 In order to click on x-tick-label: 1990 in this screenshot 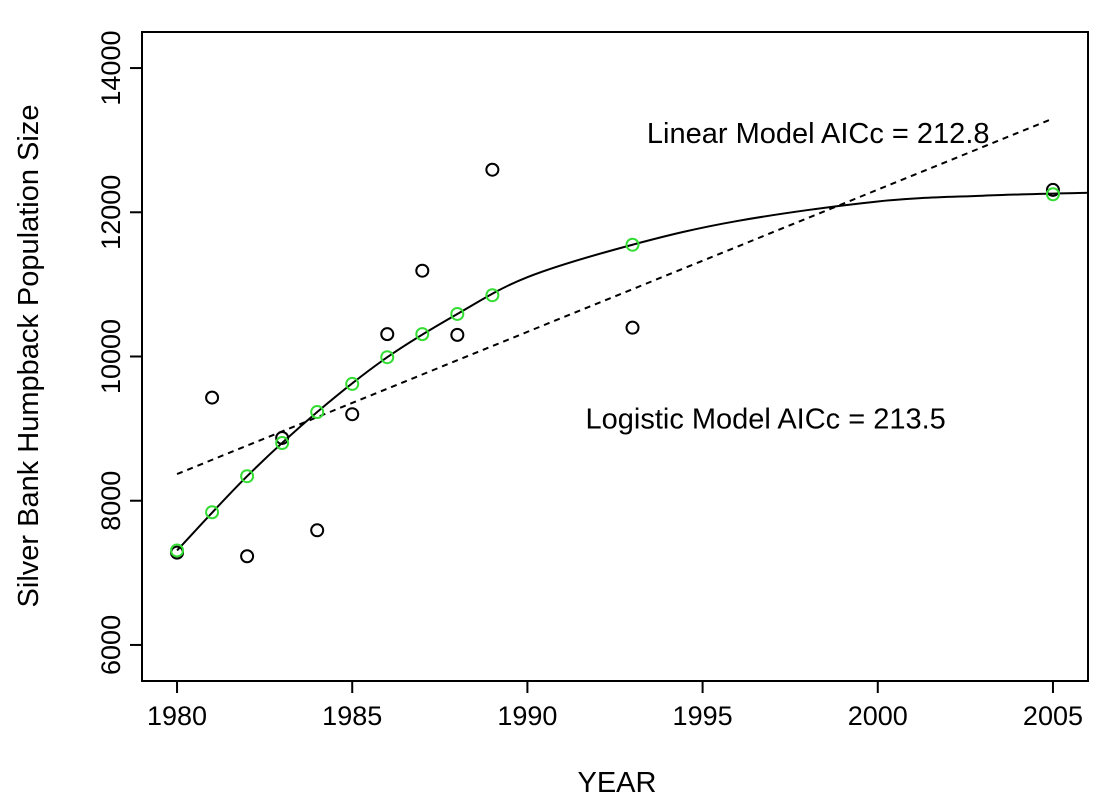, I will do `click(527, 716)`.